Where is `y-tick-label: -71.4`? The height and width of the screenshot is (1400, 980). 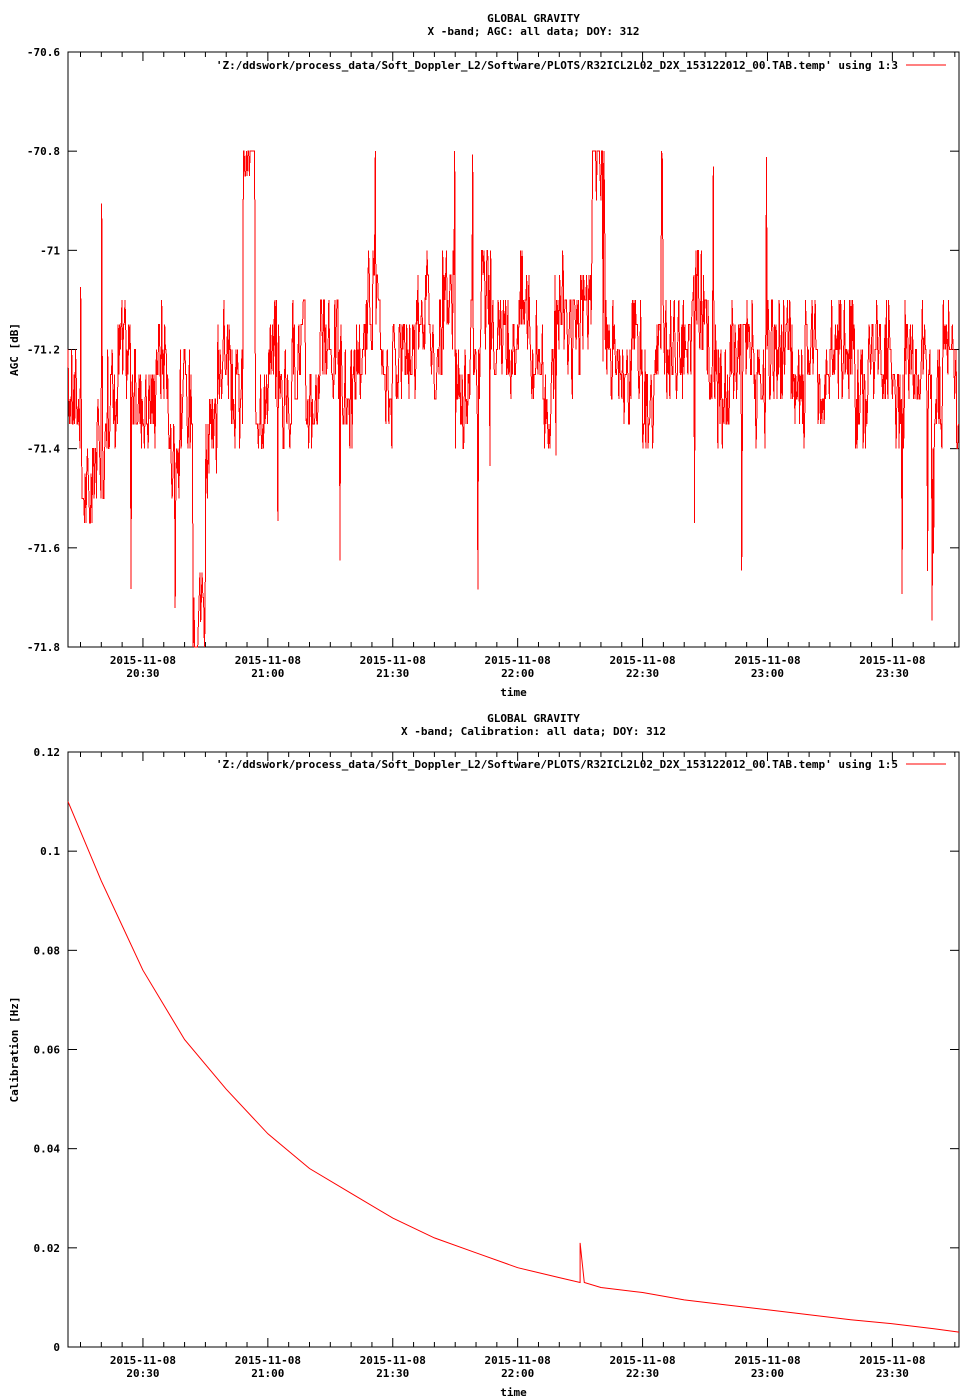 y-tick-label: -71.4 is located at coordinates (43, 449).